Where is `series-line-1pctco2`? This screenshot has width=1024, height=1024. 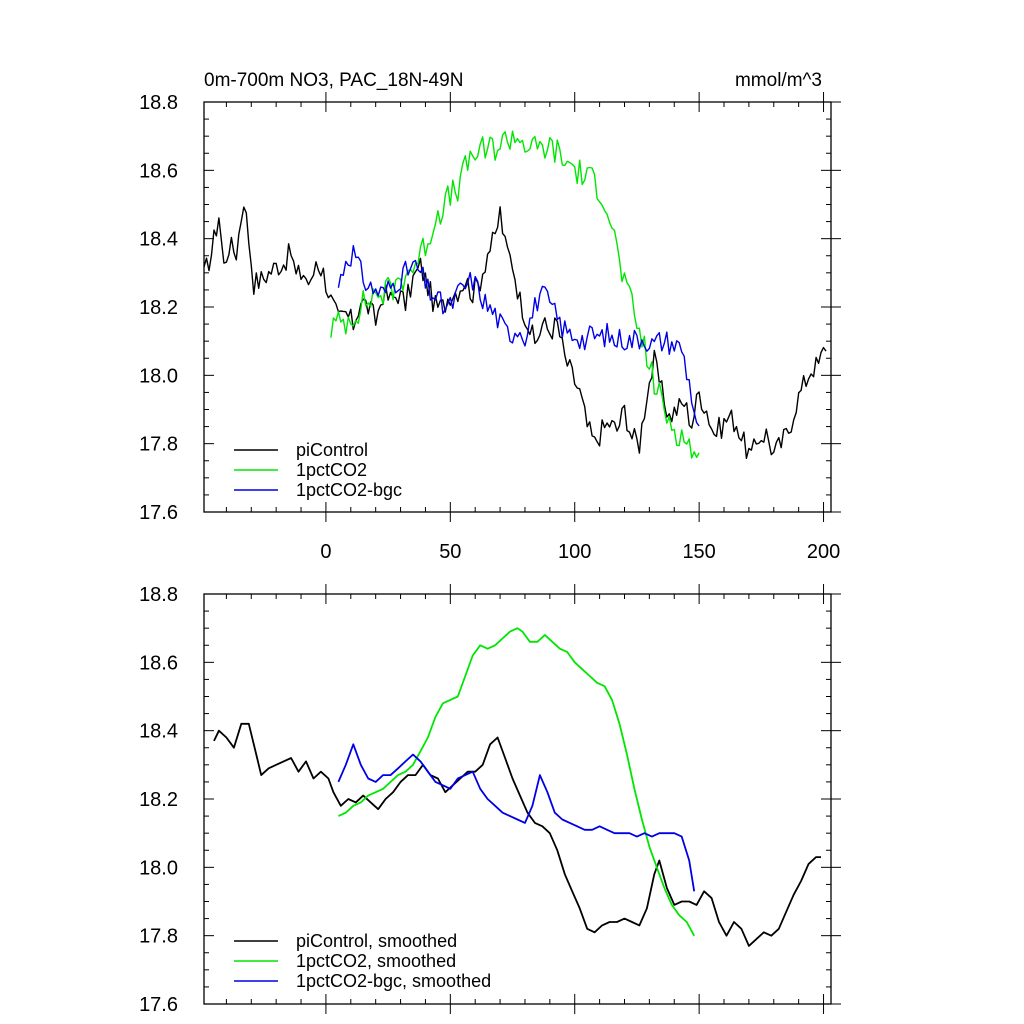
series-line-1pctco2 is located at coordinates (515, 294).